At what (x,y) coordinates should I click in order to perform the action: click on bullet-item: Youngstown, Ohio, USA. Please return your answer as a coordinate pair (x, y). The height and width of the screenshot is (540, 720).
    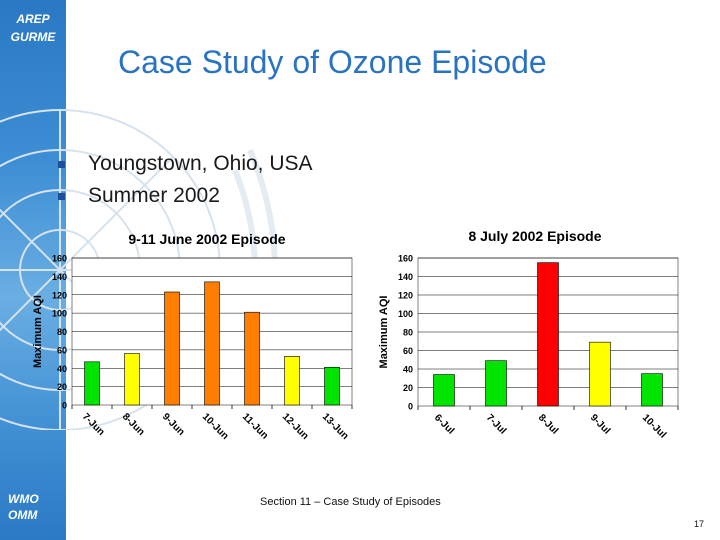
    Looking at the image, I should click on (185, 164).